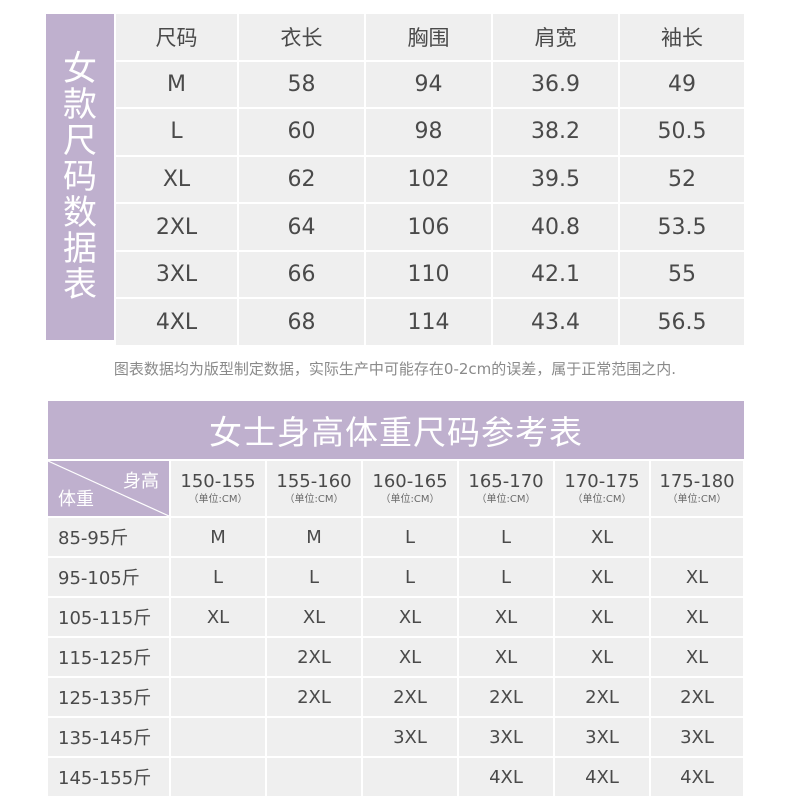  I want to click on measurement-cell: 56.5, so click(682, 322).